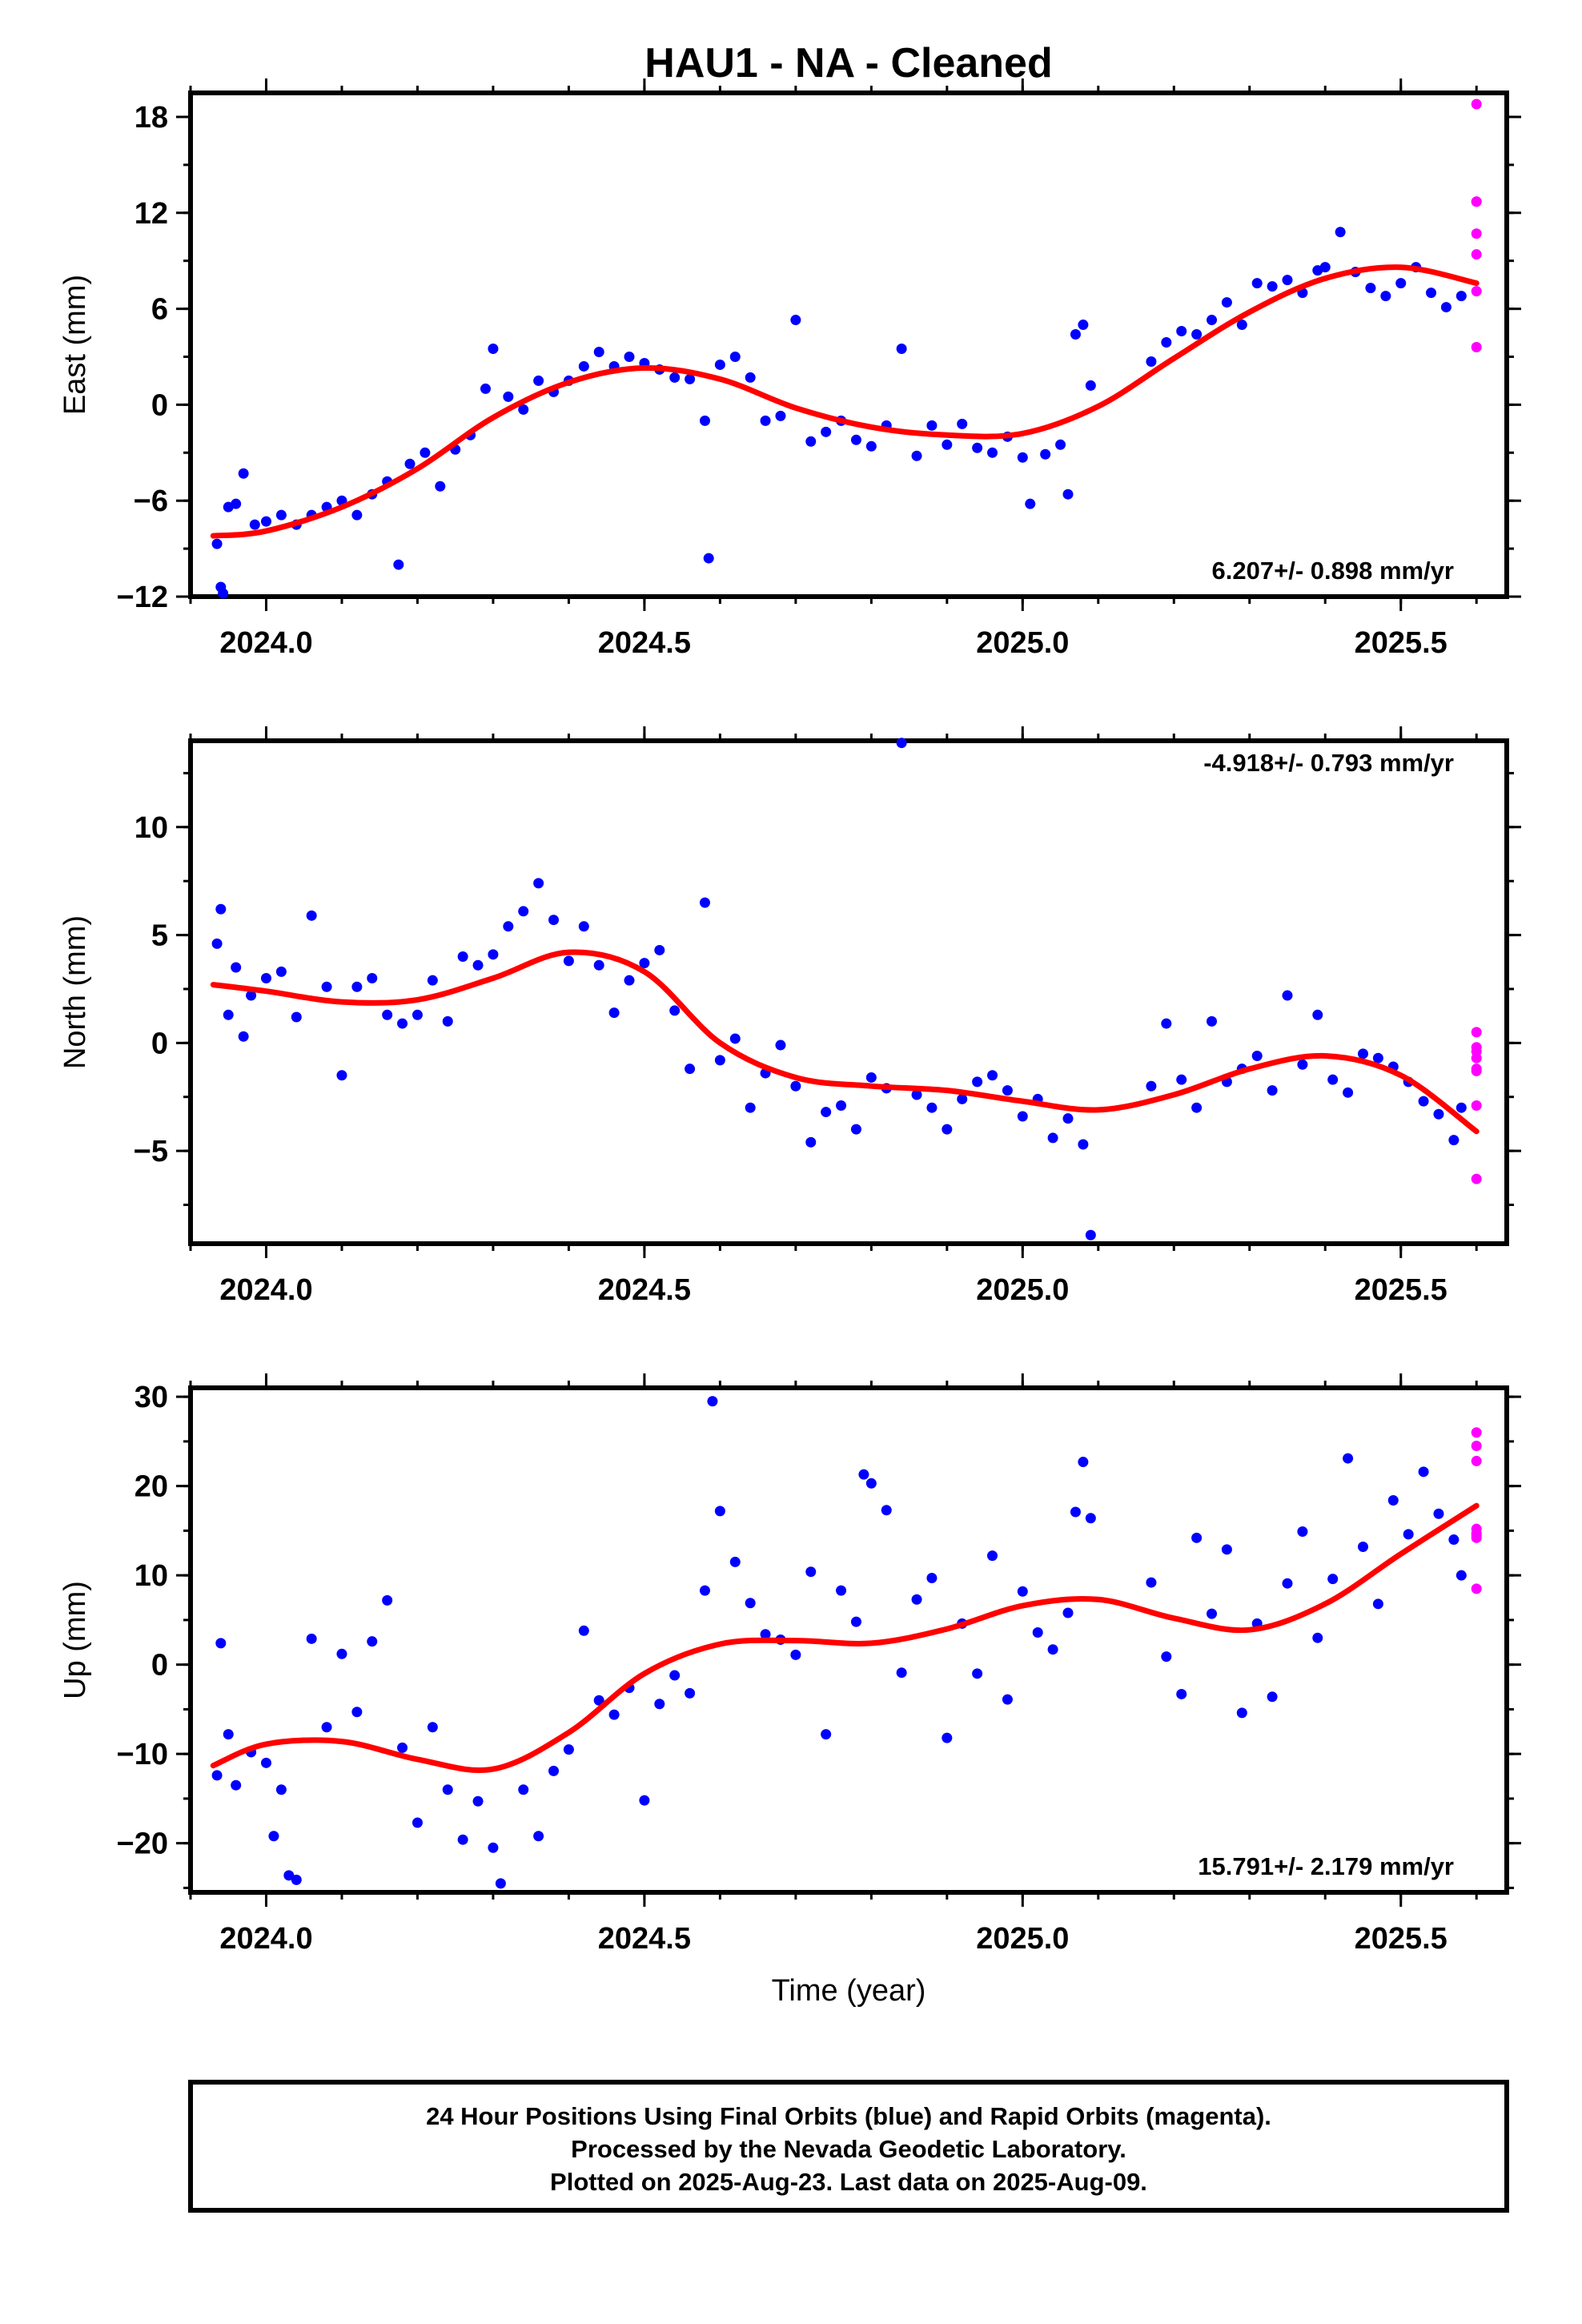 This screenshot has height=2324, width=1582. What do you see at coordinates (142, 1844) in the screenshot?
I see `up-y-tick-label: −20` at bounding box center [142, 1844].